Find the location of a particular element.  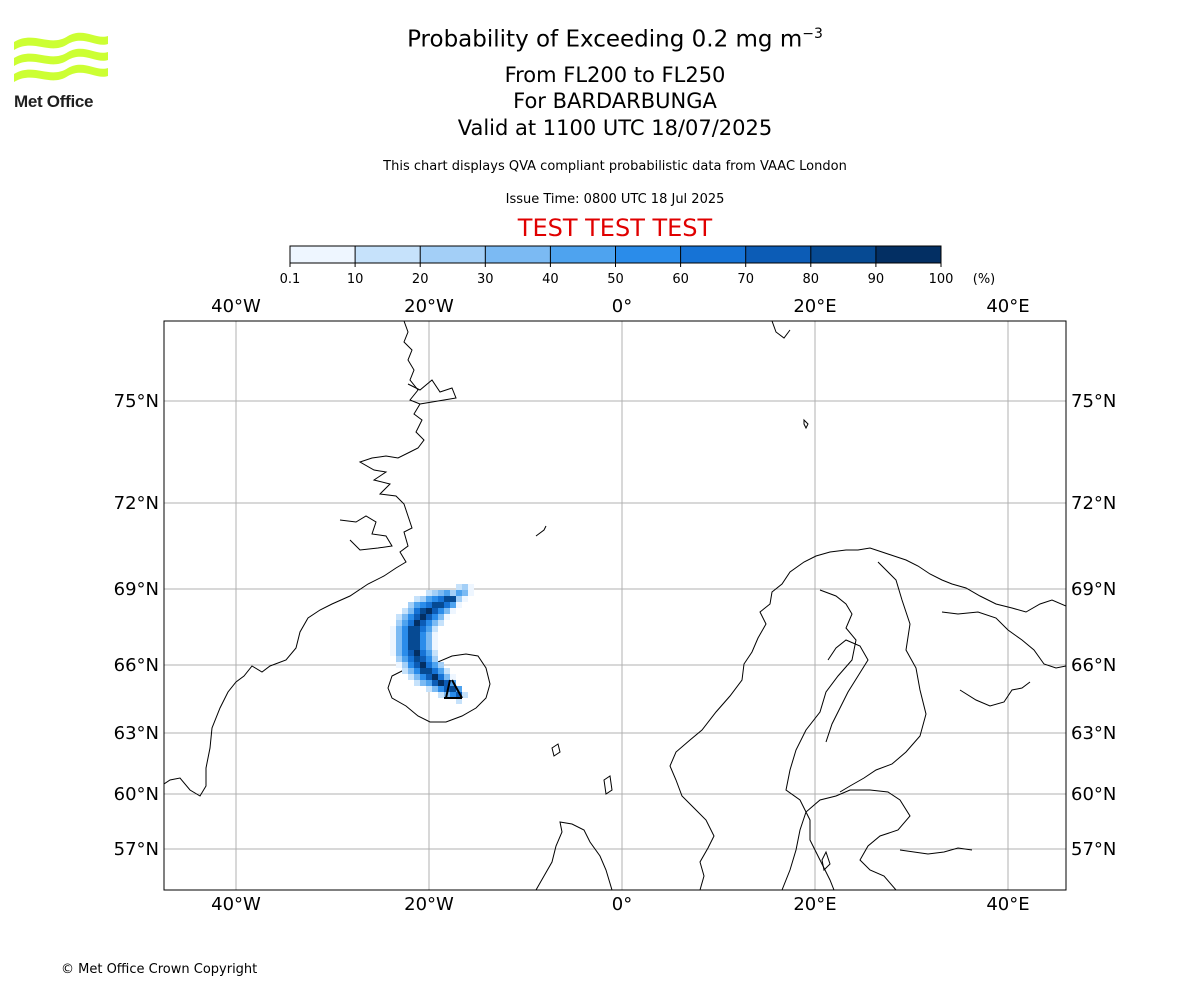

coastline-svalbard is located at coordinates (781, 330).